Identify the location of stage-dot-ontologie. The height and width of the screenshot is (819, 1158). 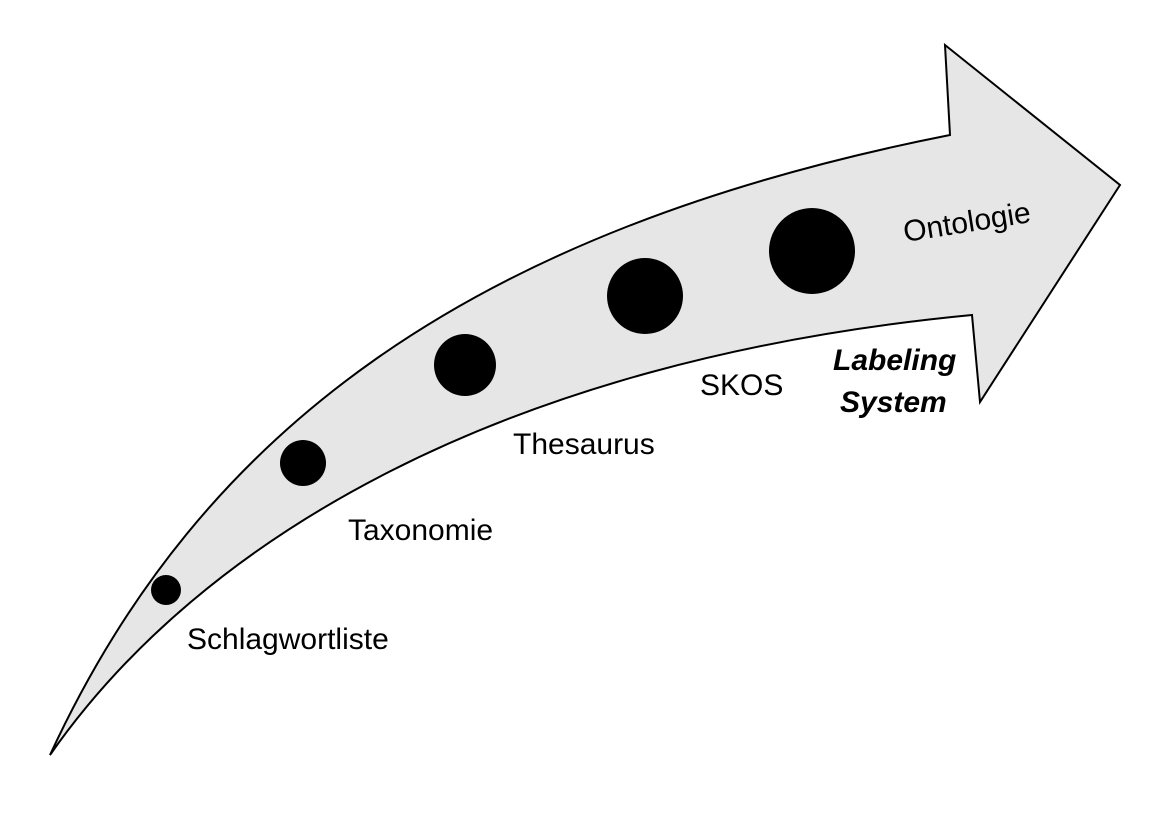
(812, 251).